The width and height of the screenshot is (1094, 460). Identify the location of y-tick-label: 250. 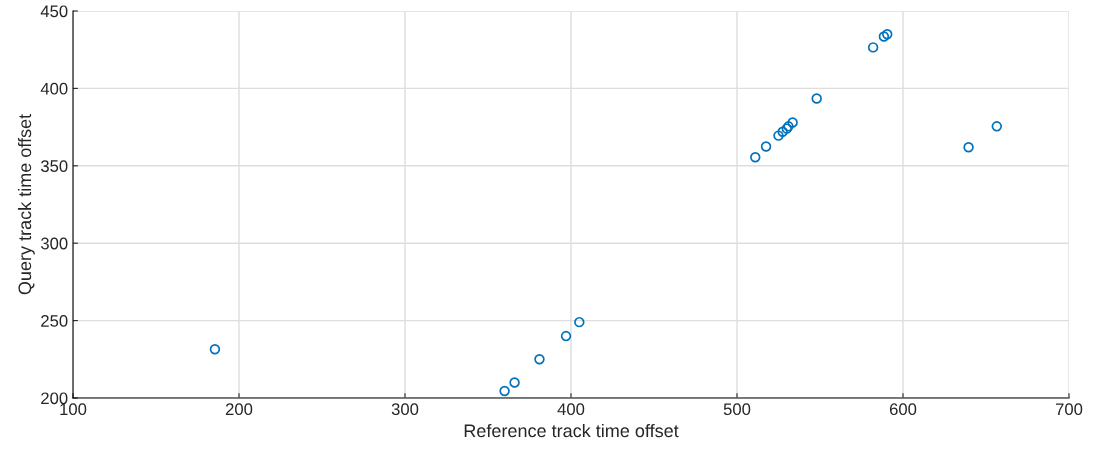
(54, 321).